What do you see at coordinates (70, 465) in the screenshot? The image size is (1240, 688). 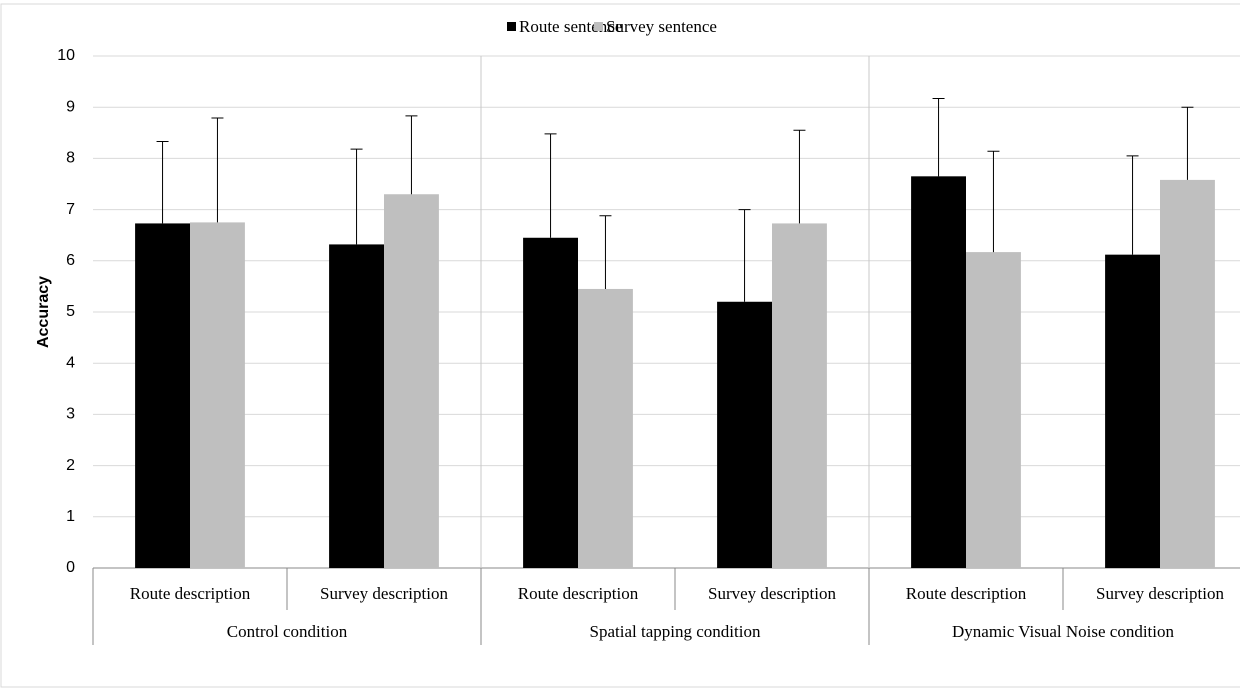 I see `y-tick-label: 2` at bounding box center [70, 465].